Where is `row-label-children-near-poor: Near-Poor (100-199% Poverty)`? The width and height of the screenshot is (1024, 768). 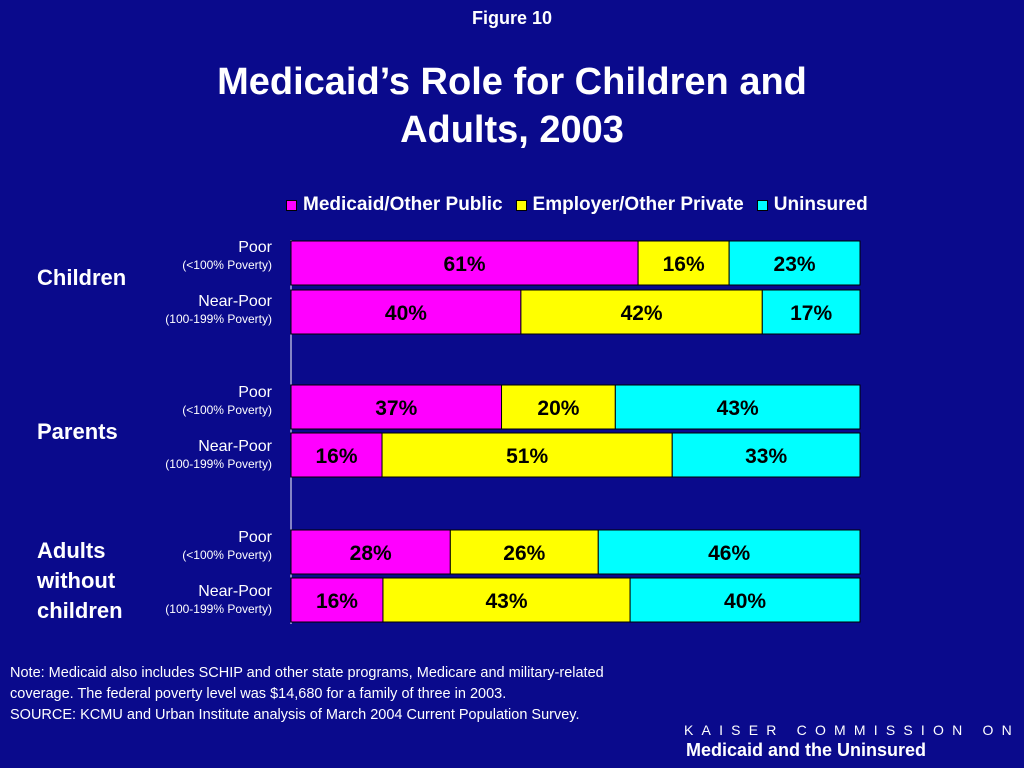 row-label-children-near-poor: Near-Poor (100-199% Poverty) is located at coordinates (218, 310).